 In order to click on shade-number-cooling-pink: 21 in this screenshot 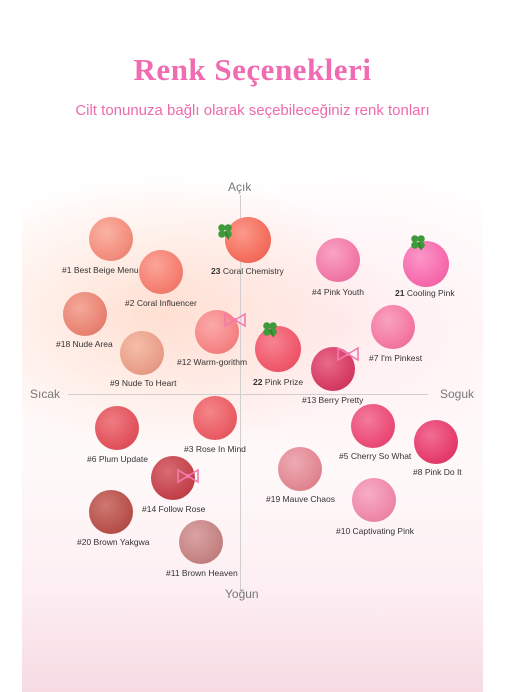, I will do `click(400, 293)`.